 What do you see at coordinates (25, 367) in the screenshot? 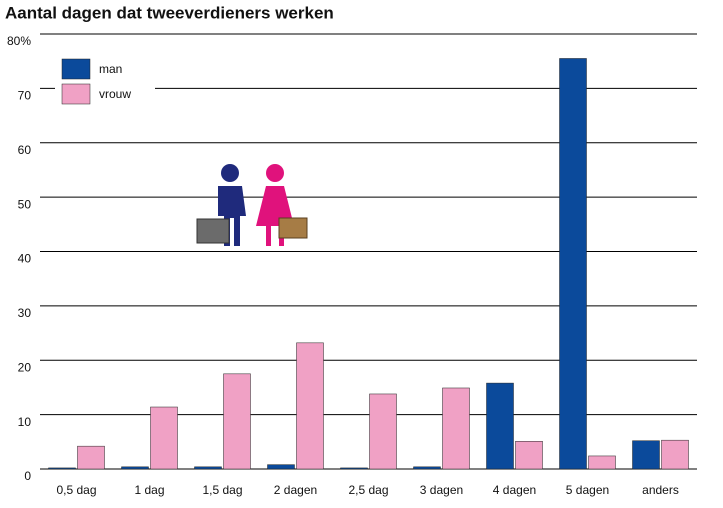
I see `y-tick-label: 20` at bounding box center [25, 367].